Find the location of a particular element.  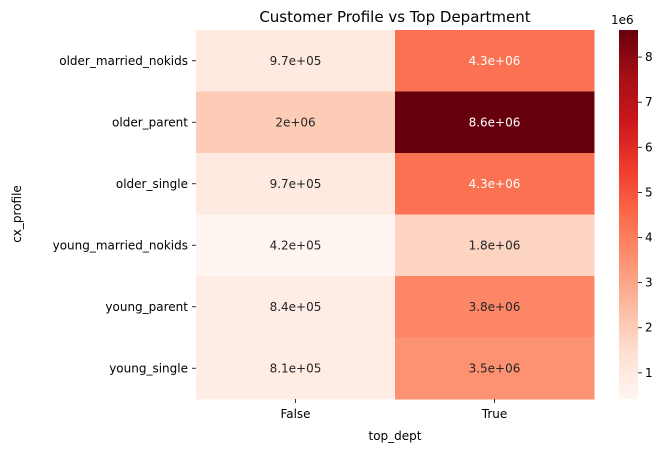

chart-title: Customer Profile vs Top Department is located at coordinates (394, 17).